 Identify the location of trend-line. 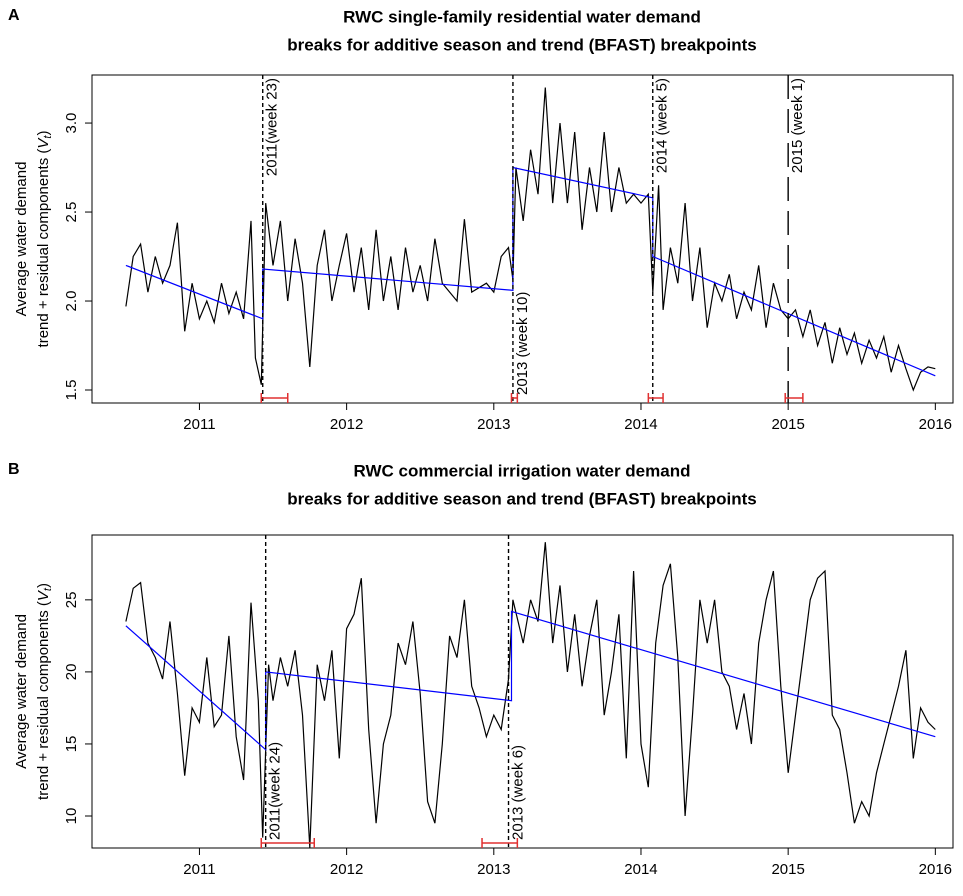
(530, 681).